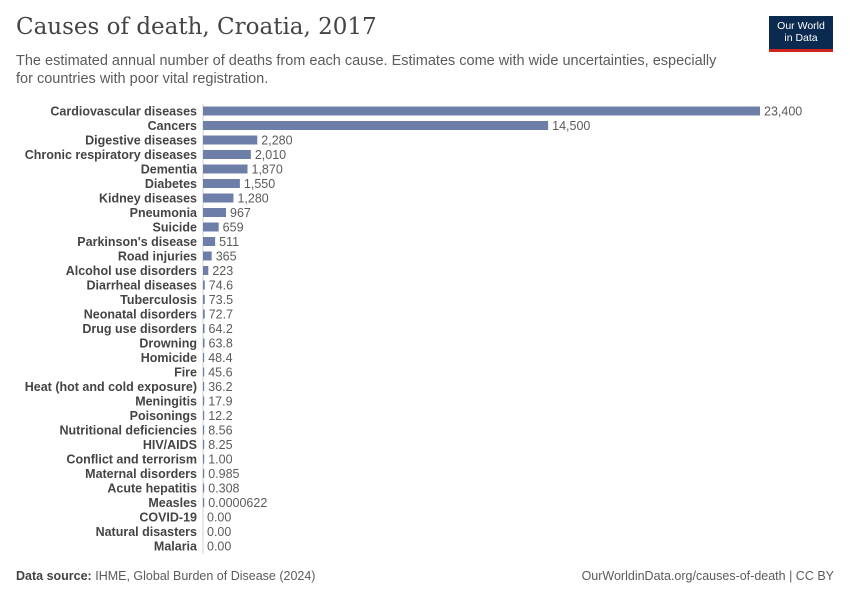  What do you see at coordinates (54, 576) in the screenshot?
I see `data-source-label: Data source:` at bounding box center [54, 576].